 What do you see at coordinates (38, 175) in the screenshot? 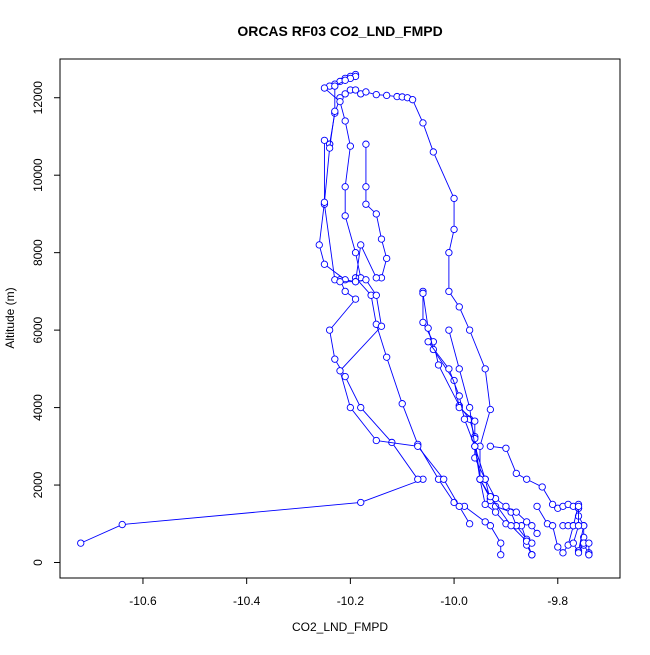
I see `y-tick-label: 10000` at bounding box center [38, 175].